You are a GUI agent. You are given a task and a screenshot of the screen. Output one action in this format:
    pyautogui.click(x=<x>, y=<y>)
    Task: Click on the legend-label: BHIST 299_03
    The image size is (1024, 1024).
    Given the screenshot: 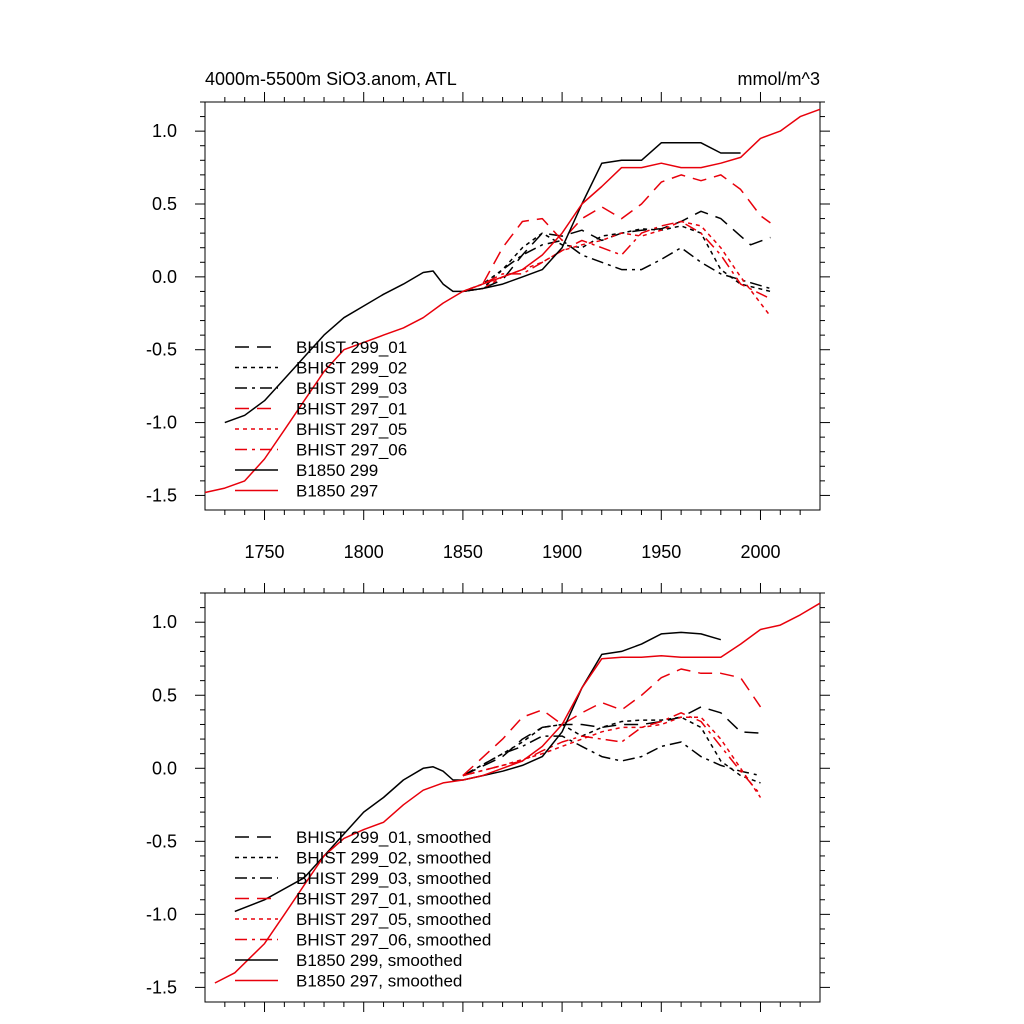 What is the action you would take?
    pyautogui.click(x=351, y=388)
    